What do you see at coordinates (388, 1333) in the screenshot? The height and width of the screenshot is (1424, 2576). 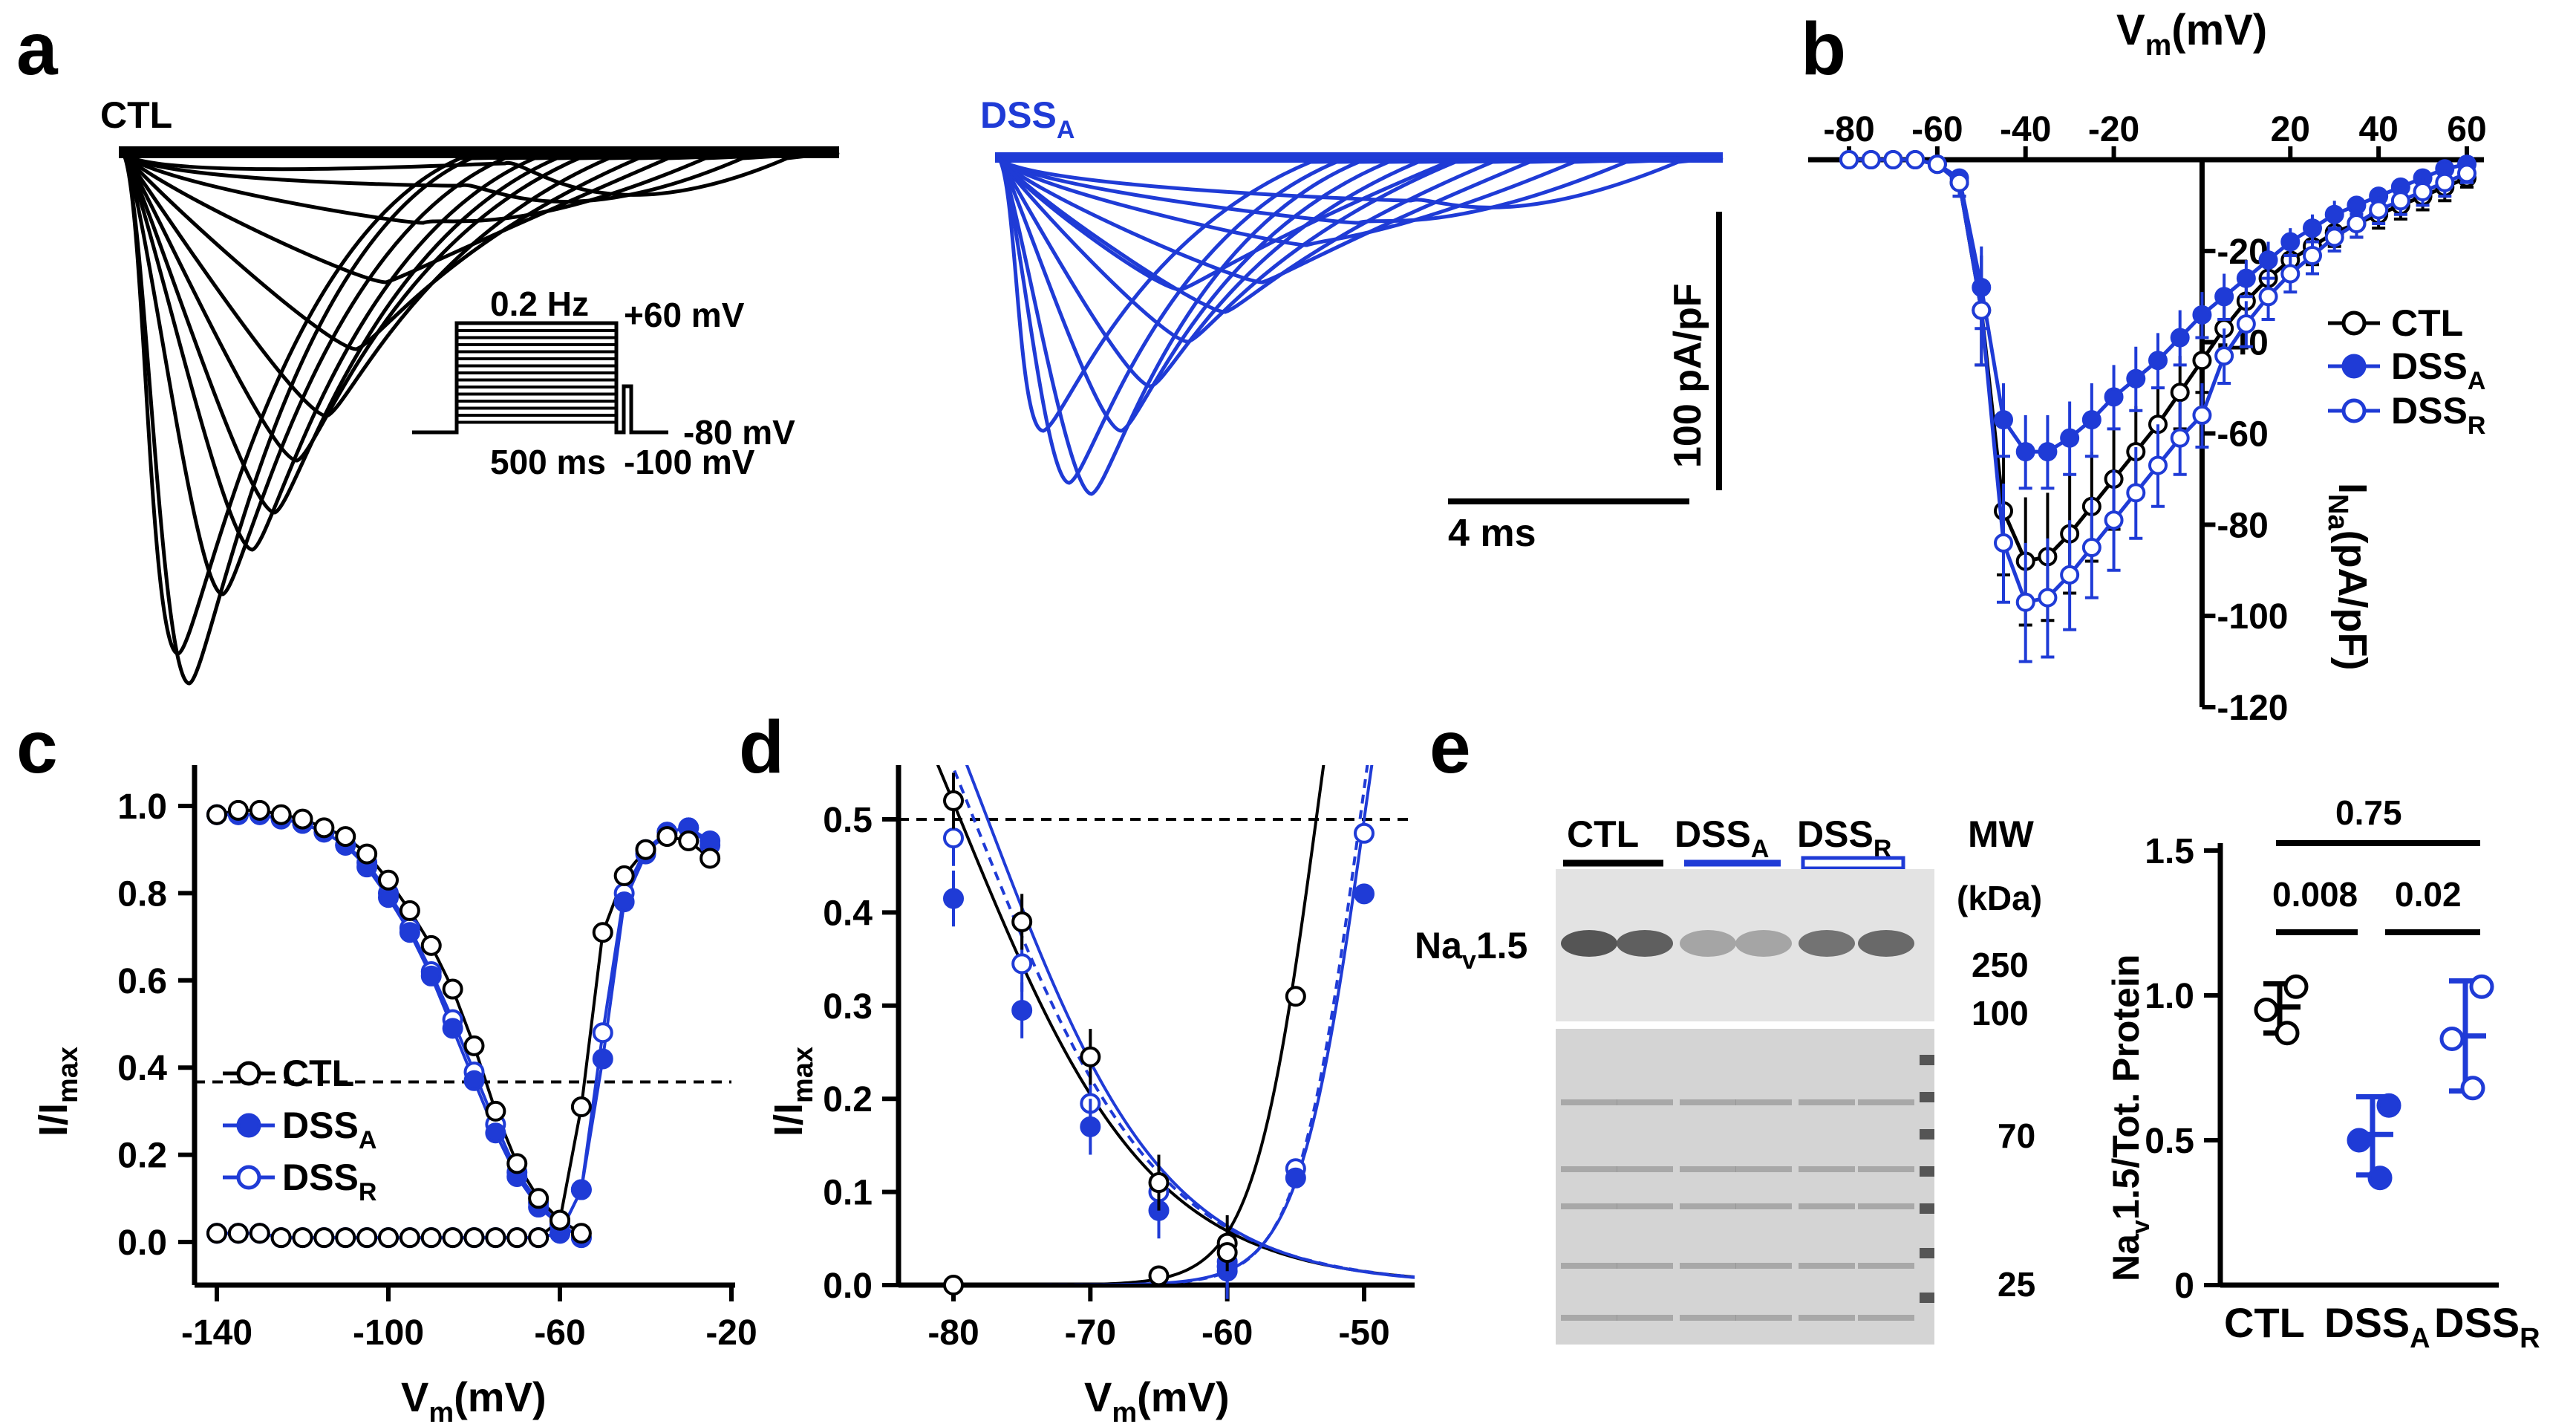 I see `c-xtick-label-1: -100` at bounding box center [388, 1333].